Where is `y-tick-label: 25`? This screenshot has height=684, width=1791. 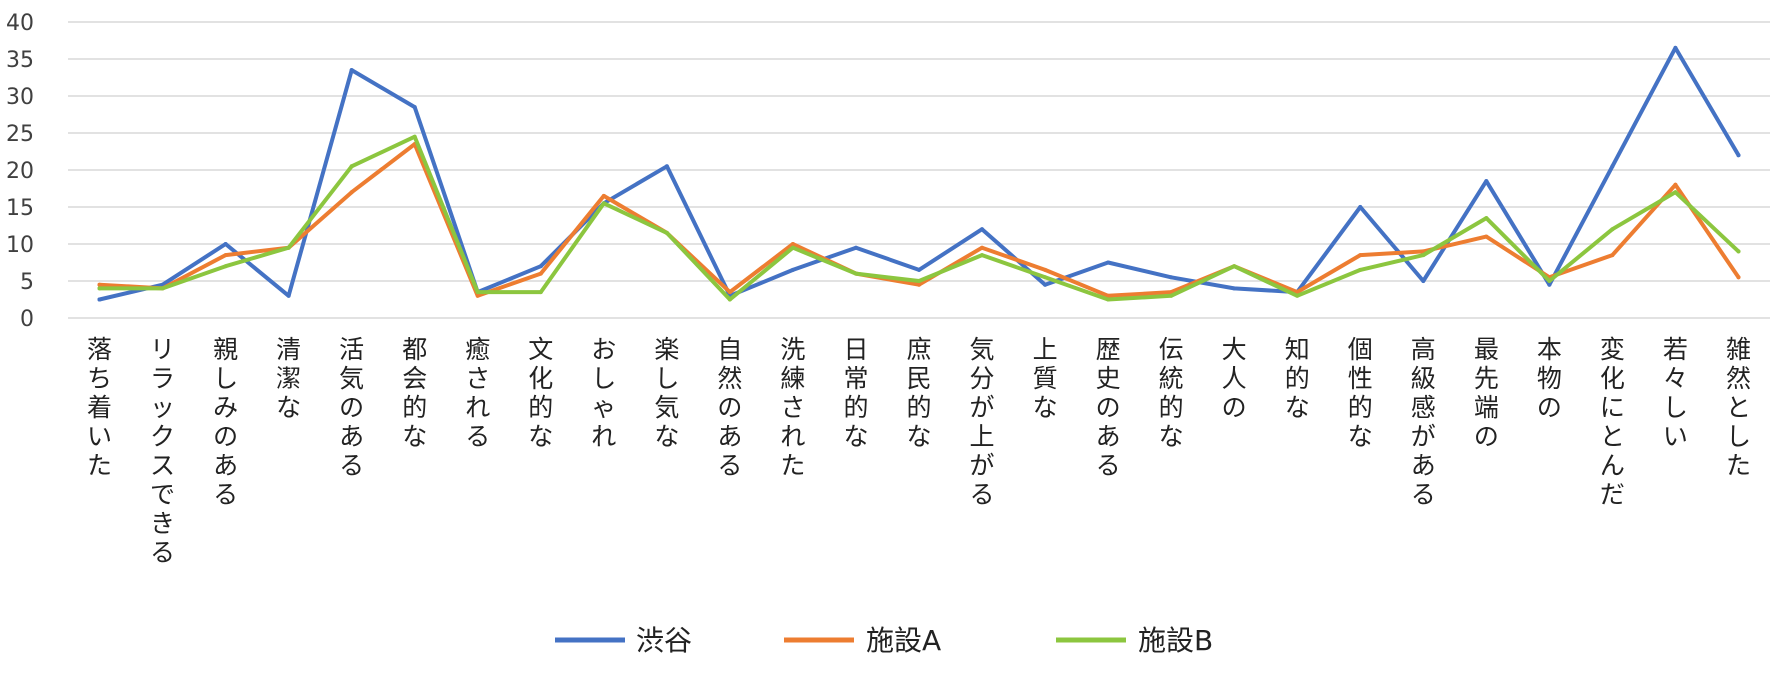 y-tick-label: 25 is located at coordinates (20, 134).